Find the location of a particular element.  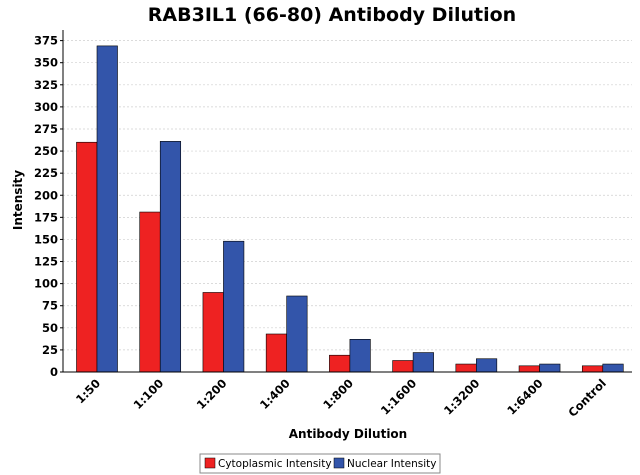

x-tick-label: 1:6400 is located at coordinates (524, 396).